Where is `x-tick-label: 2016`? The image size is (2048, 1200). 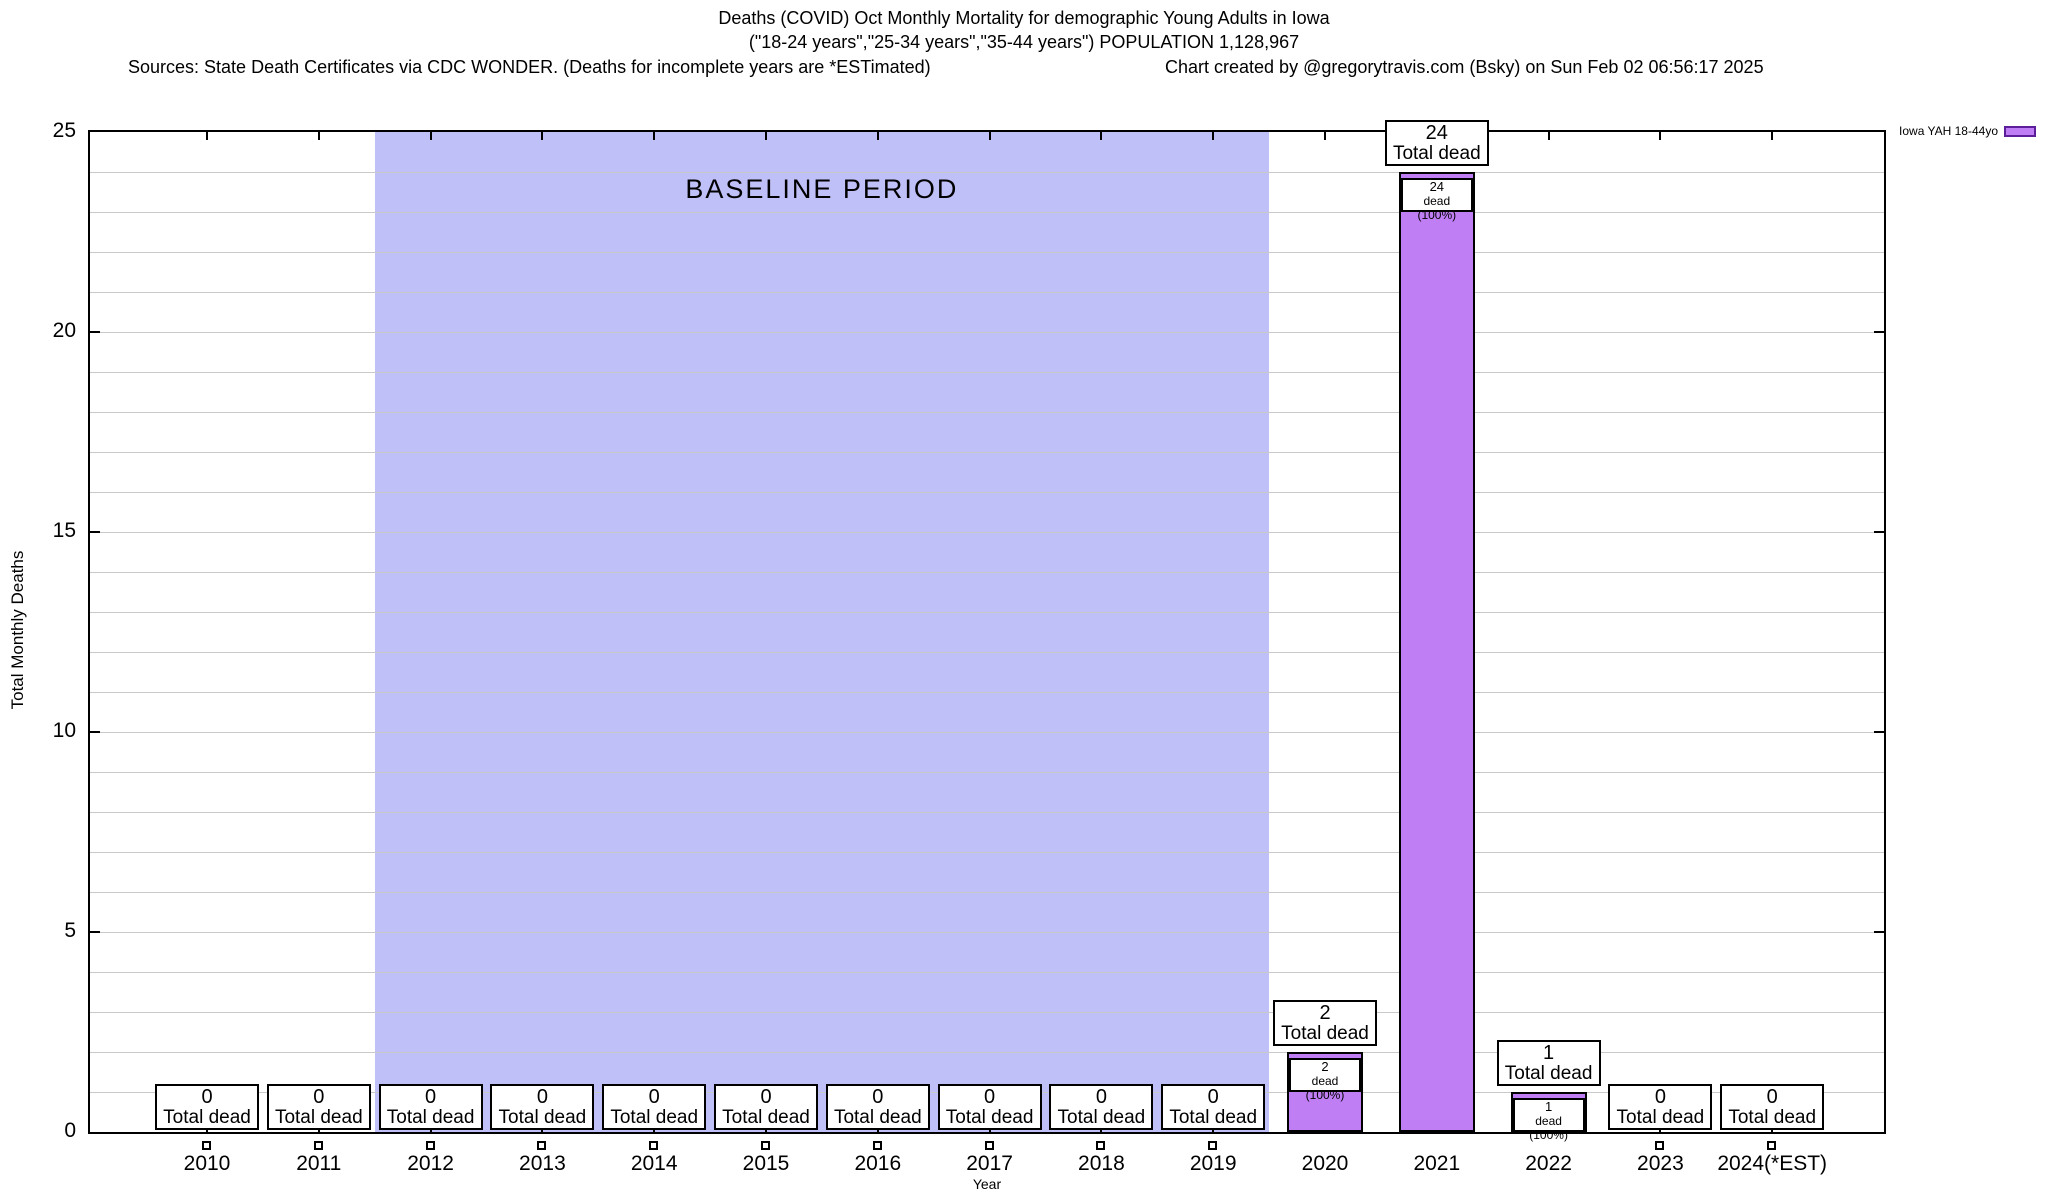
x-tick-label: 2016 is located at coordinates (878, 1163).